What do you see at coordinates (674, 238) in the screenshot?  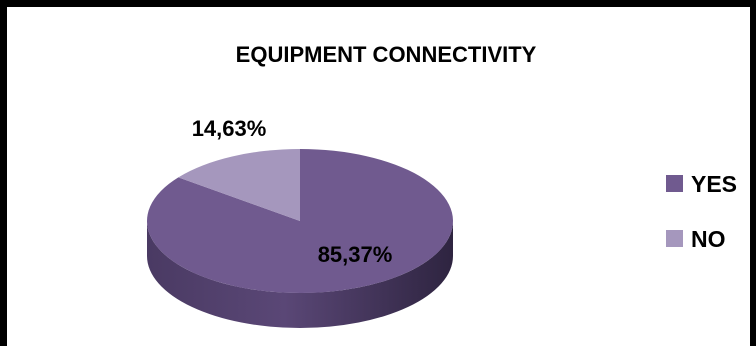 I see `legend-swatch-no` at bounding box center [674, 238].